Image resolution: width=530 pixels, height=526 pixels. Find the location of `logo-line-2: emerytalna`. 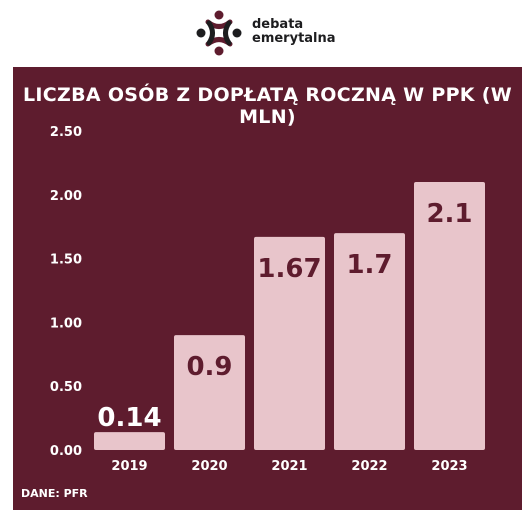

logo-line-2: emerytalna is located at coordinates (294, 38).